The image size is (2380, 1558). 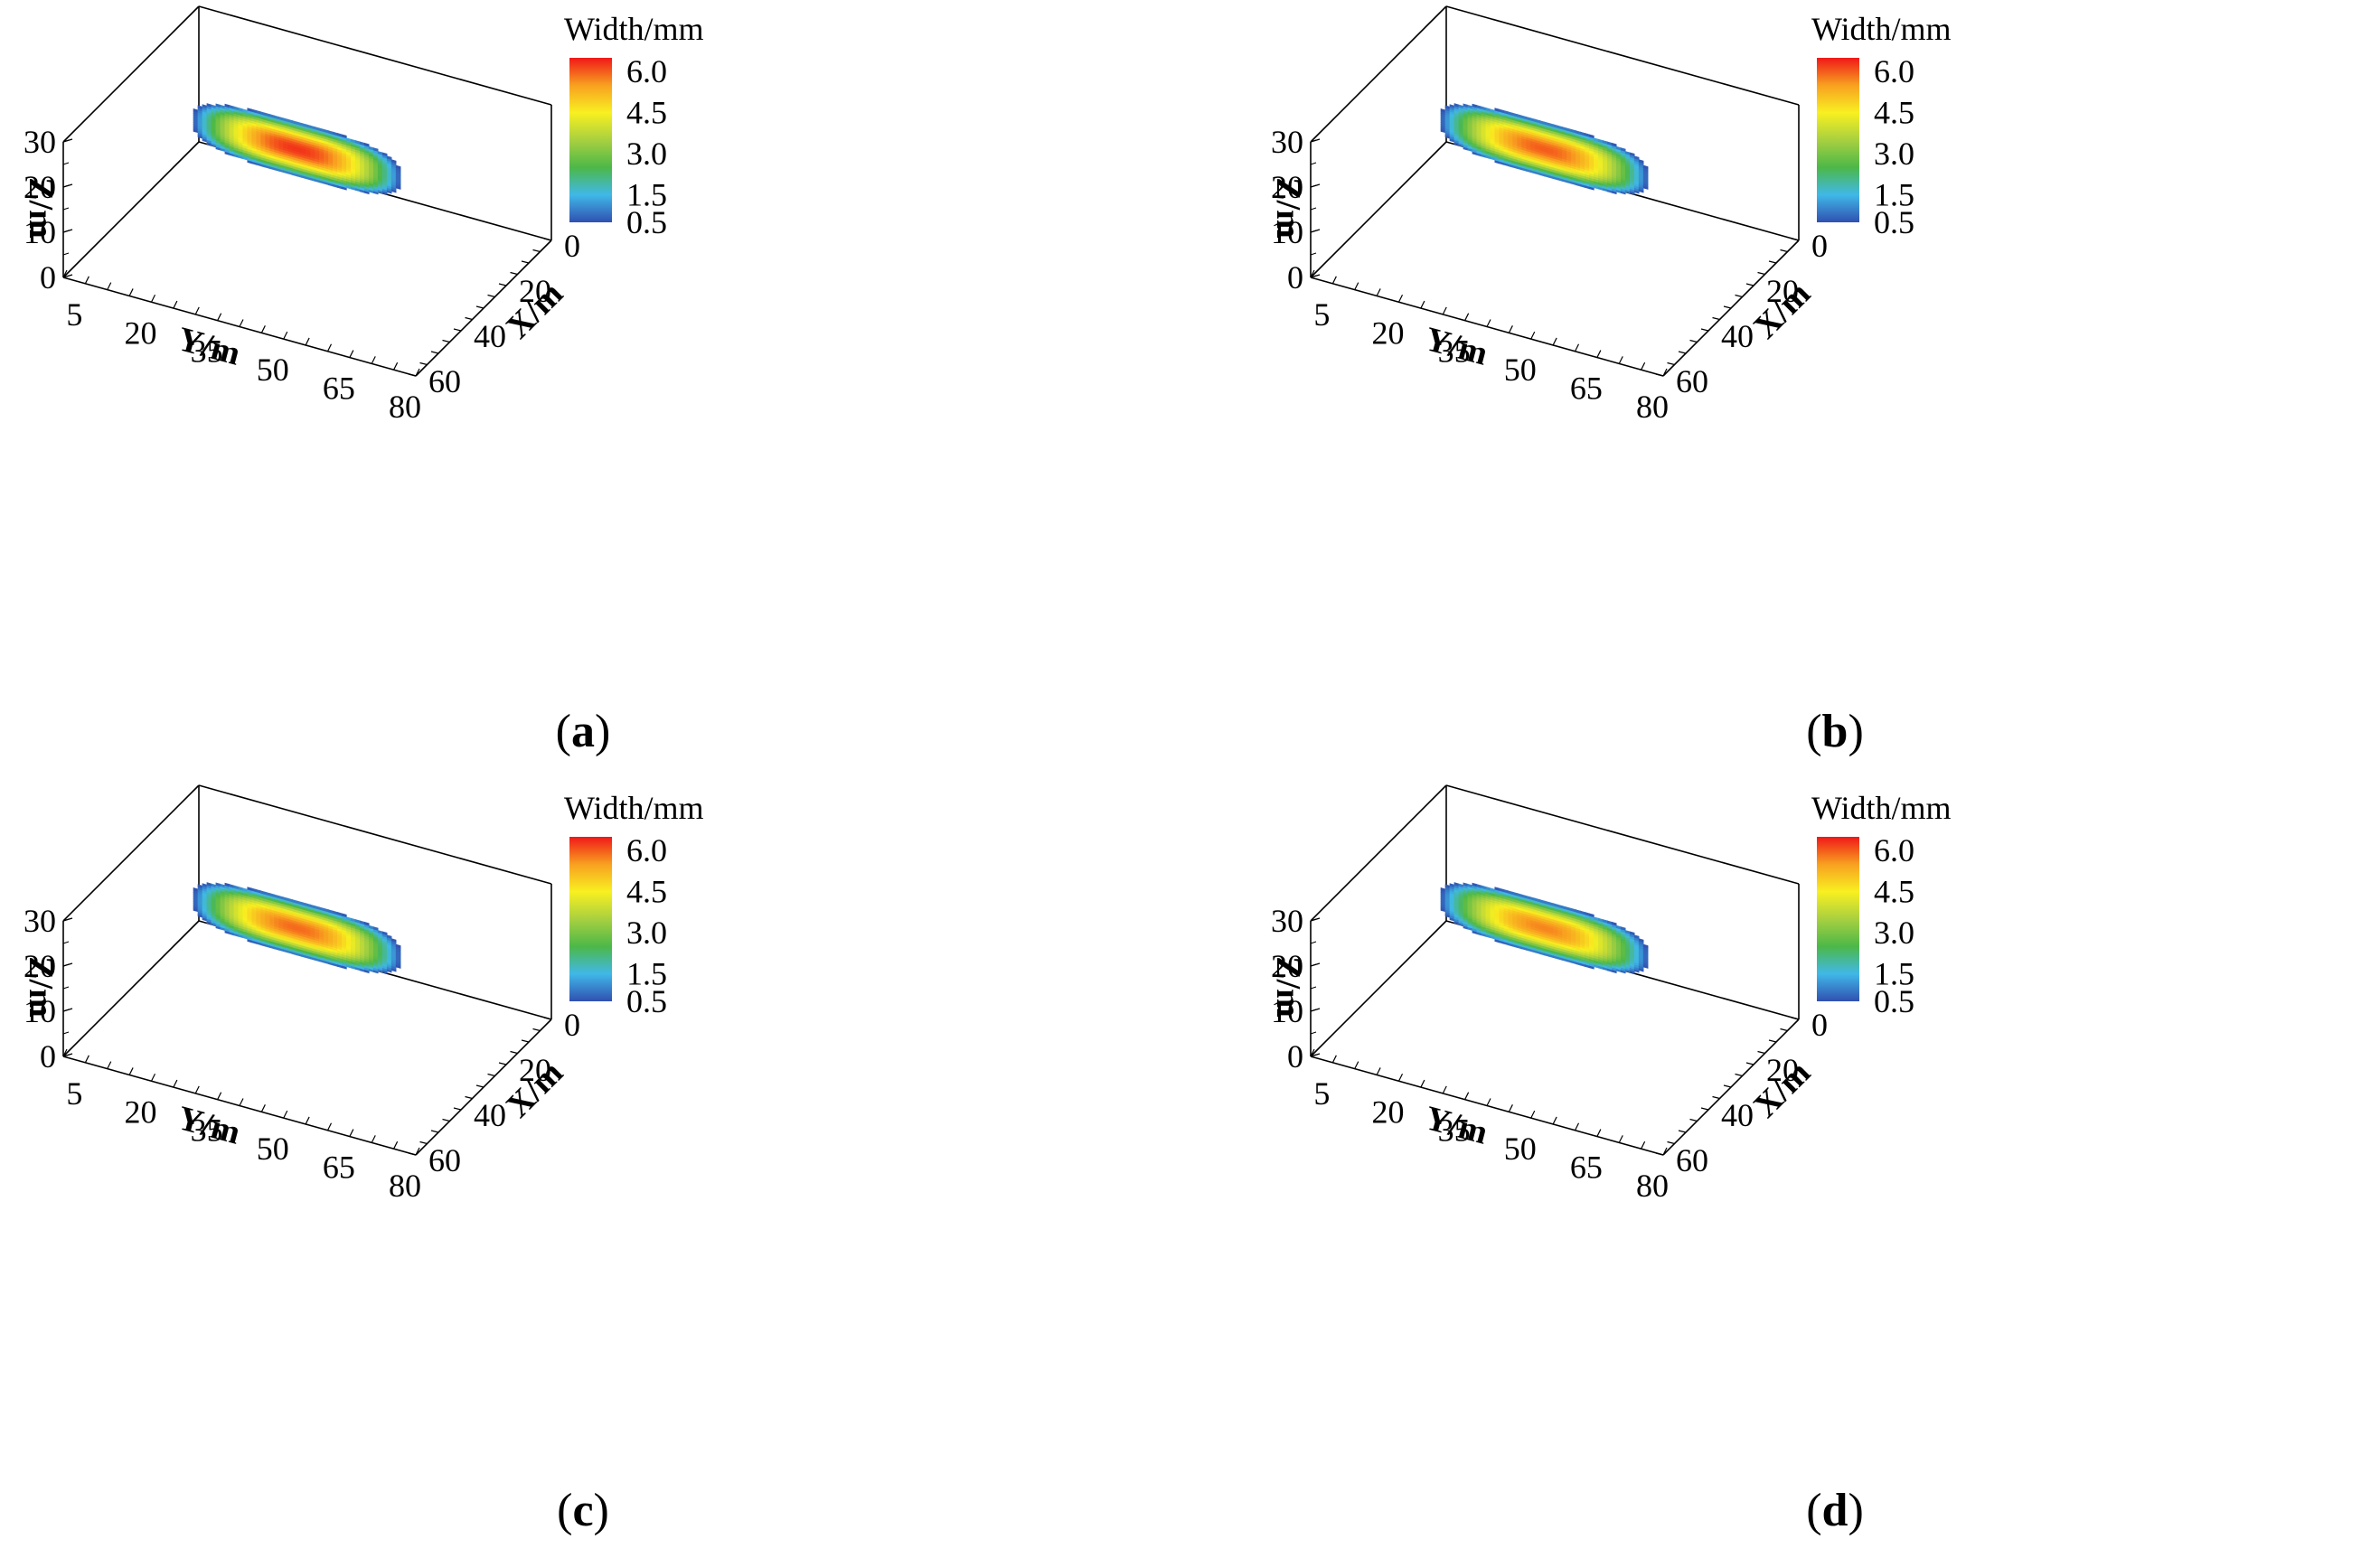 I want to click on x-axis-title: X/m, so click(x=535, y=1089).